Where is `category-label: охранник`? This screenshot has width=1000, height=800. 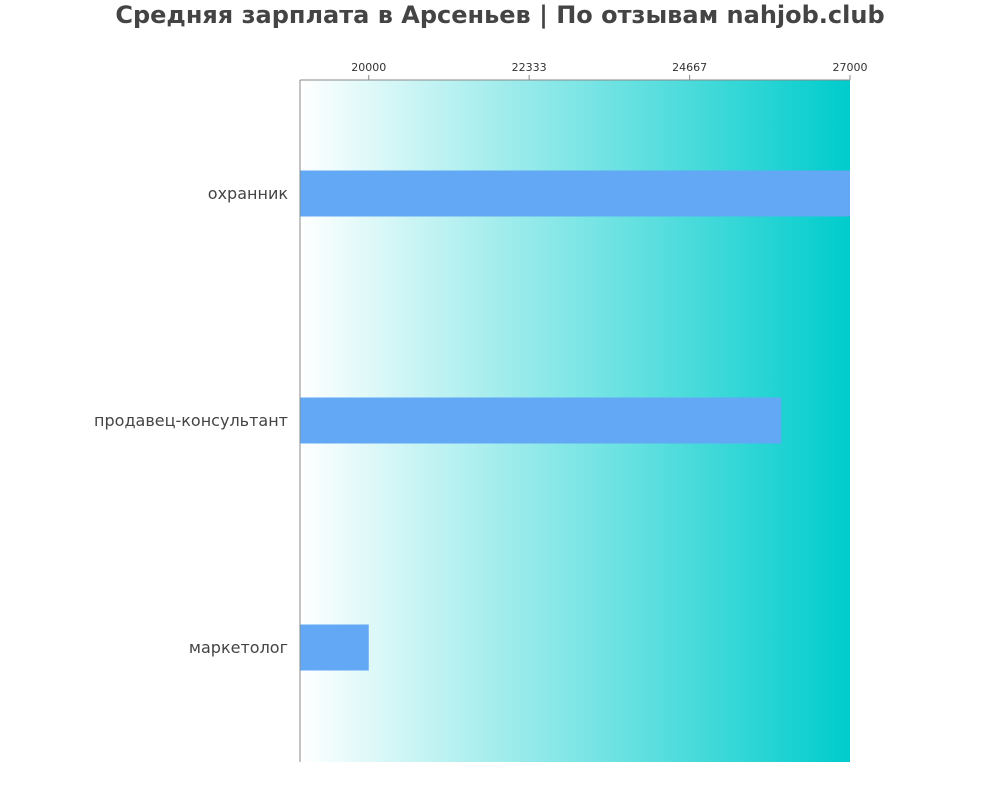
category-label: охранник is located at coordinates (248, 193).